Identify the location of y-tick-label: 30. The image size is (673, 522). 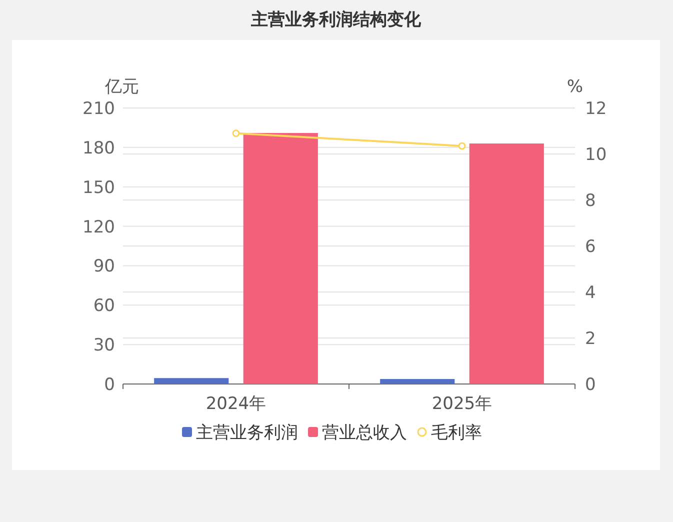
(104, 346).